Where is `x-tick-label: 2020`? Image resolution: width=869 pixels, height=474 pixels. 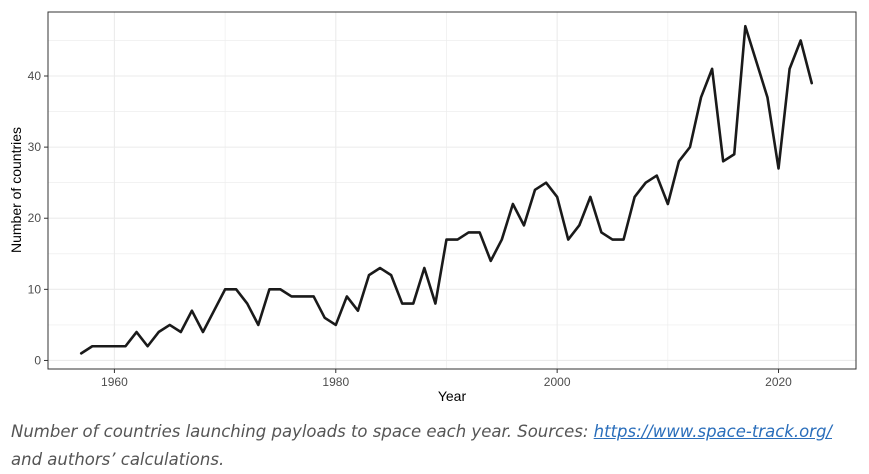 x-tick-label: 2020 is located at coordinates (778, 382).